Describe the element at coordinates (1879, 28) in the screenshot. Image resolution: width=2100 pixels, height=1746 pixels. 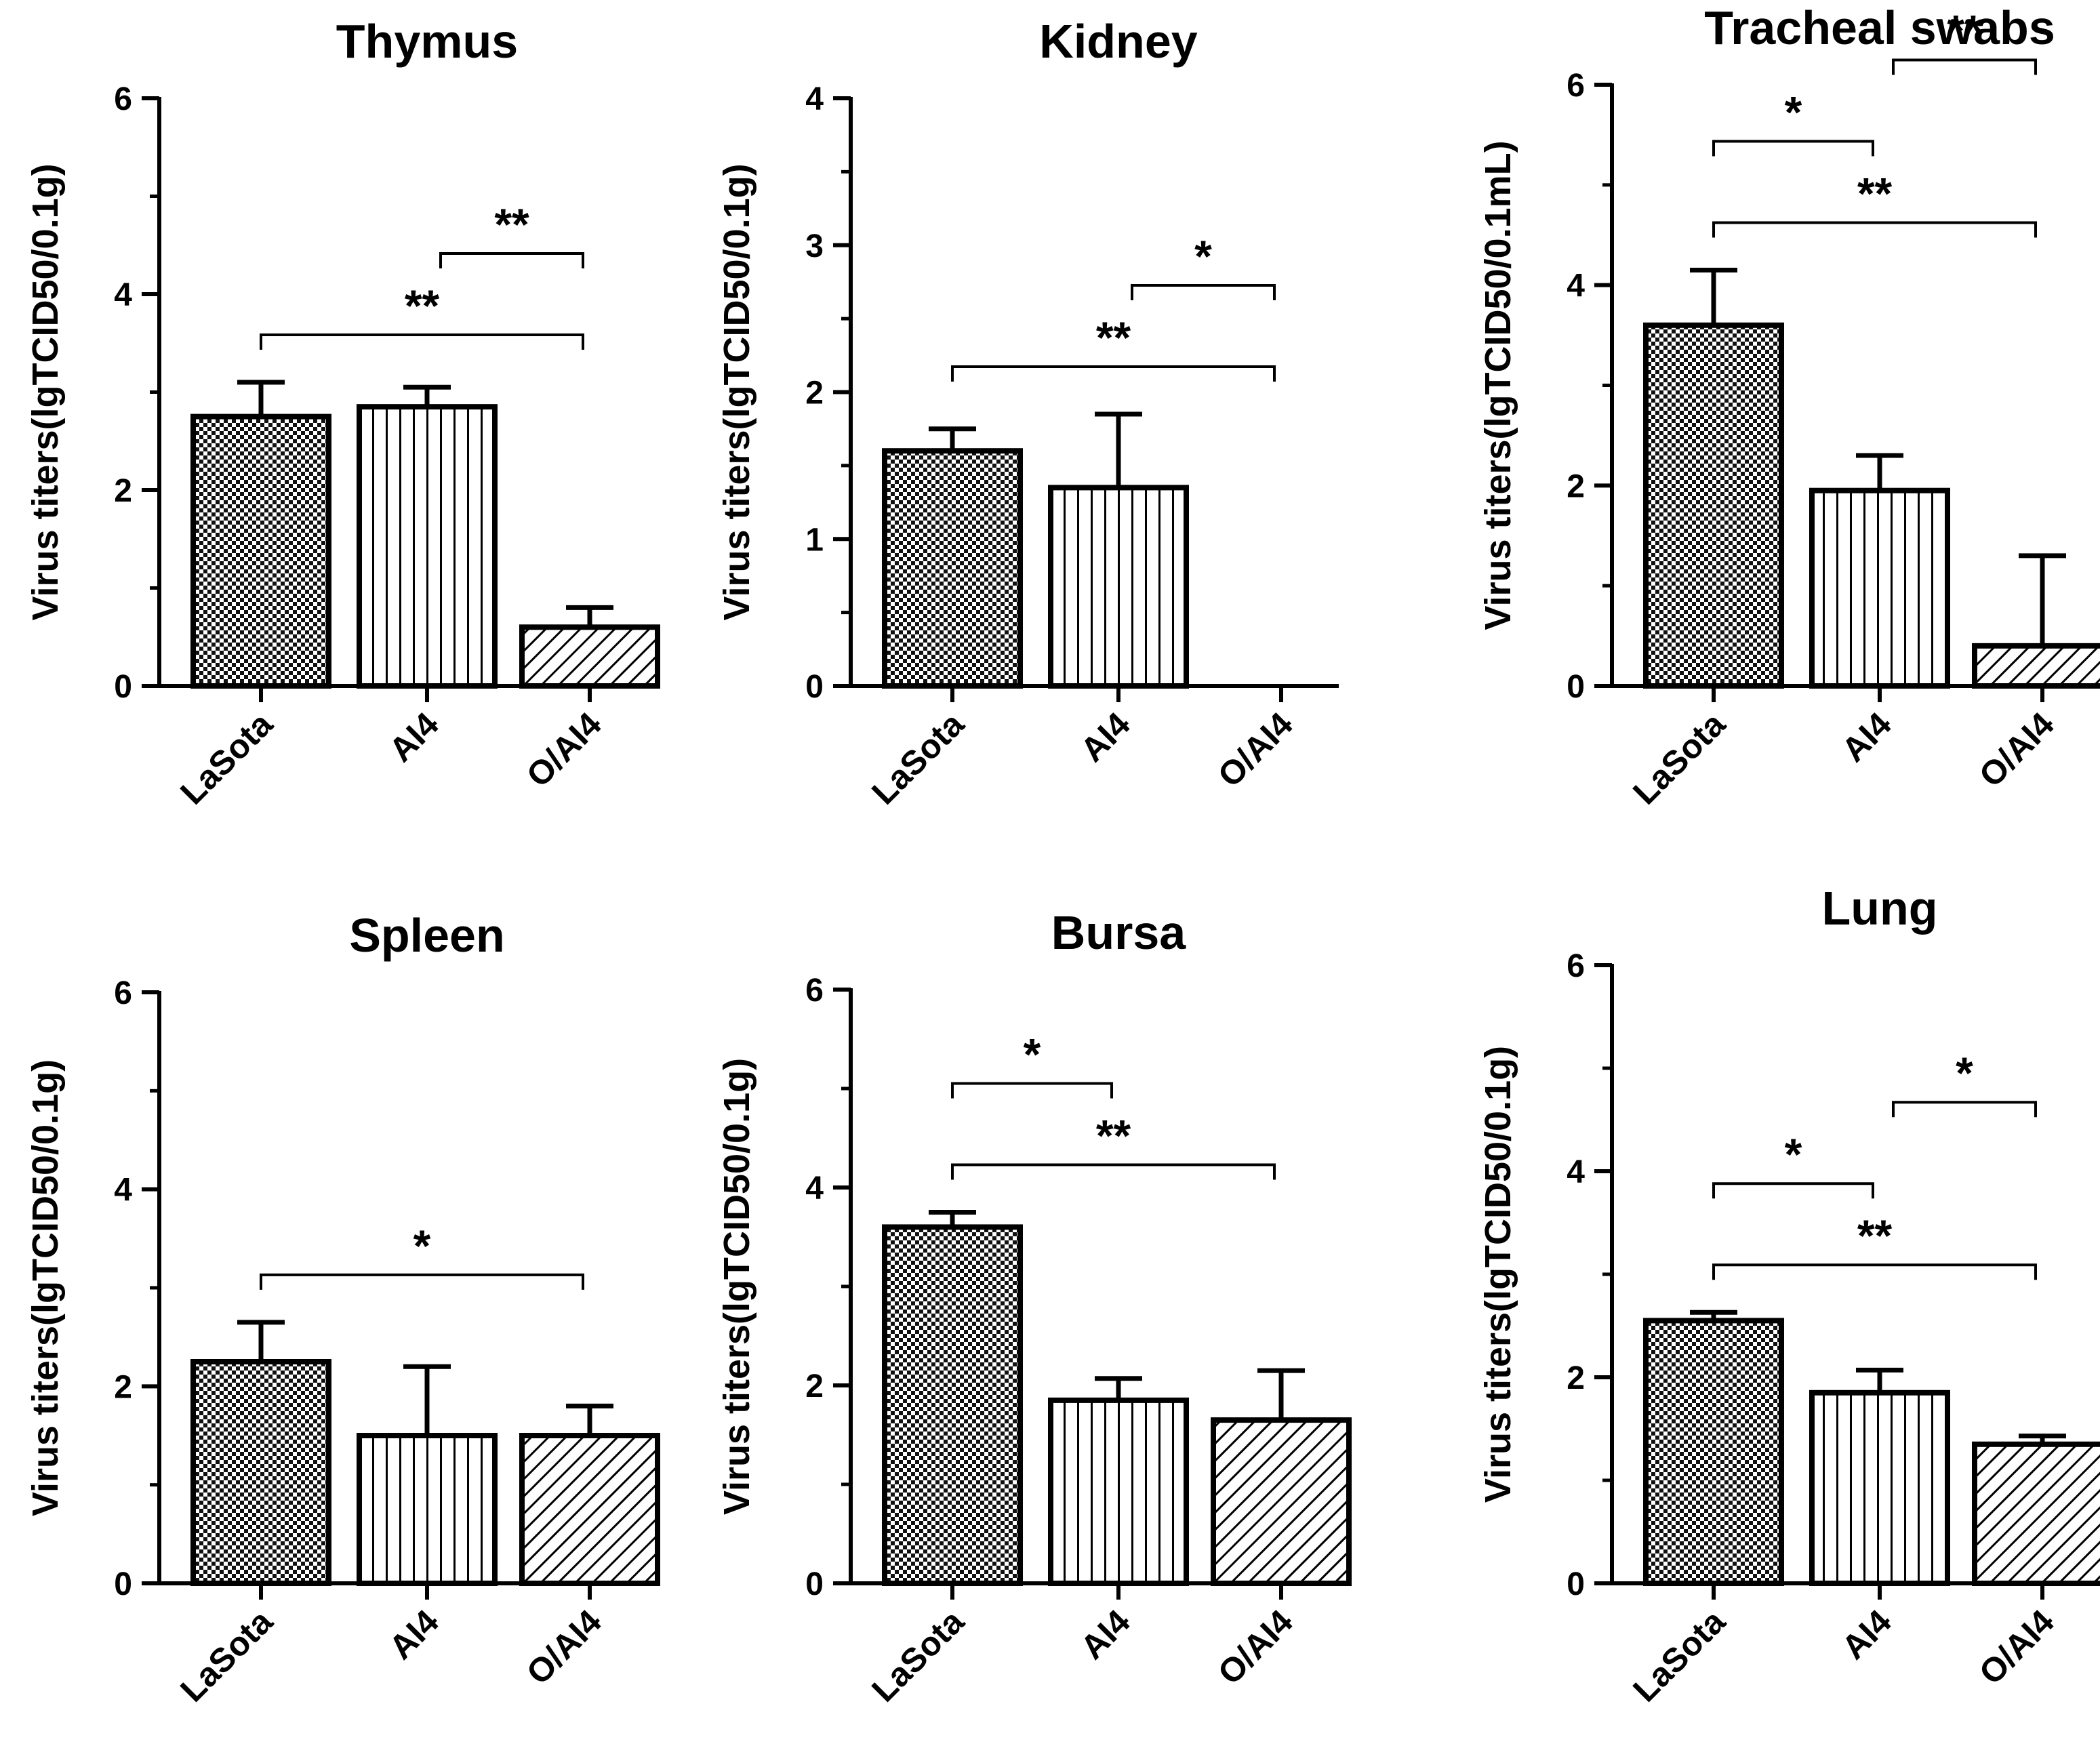
I see `chart-title: Tracheal swabs` at that location.